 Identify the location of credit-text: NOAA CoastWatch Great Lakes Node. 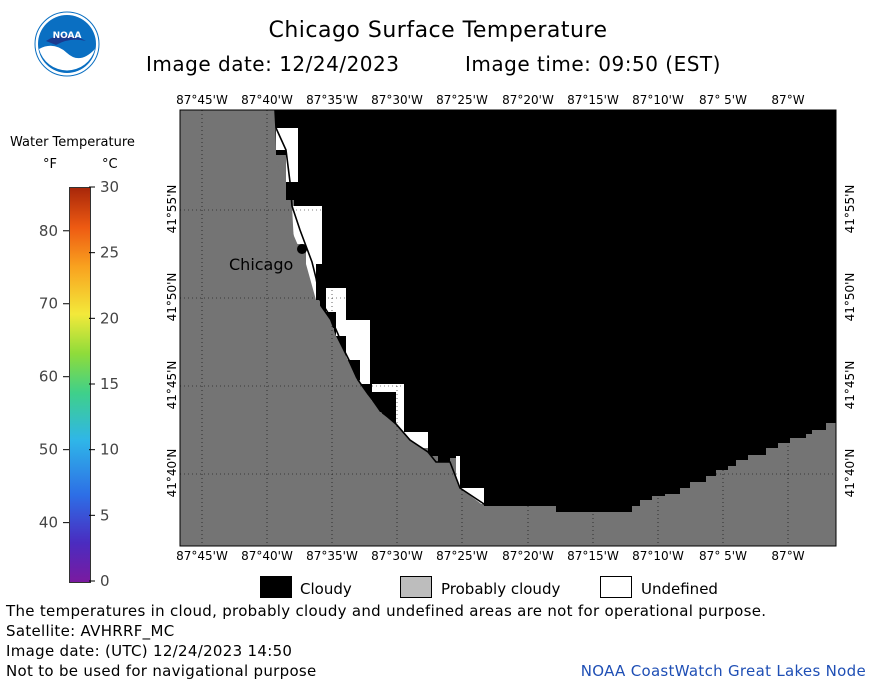
(723, 671).